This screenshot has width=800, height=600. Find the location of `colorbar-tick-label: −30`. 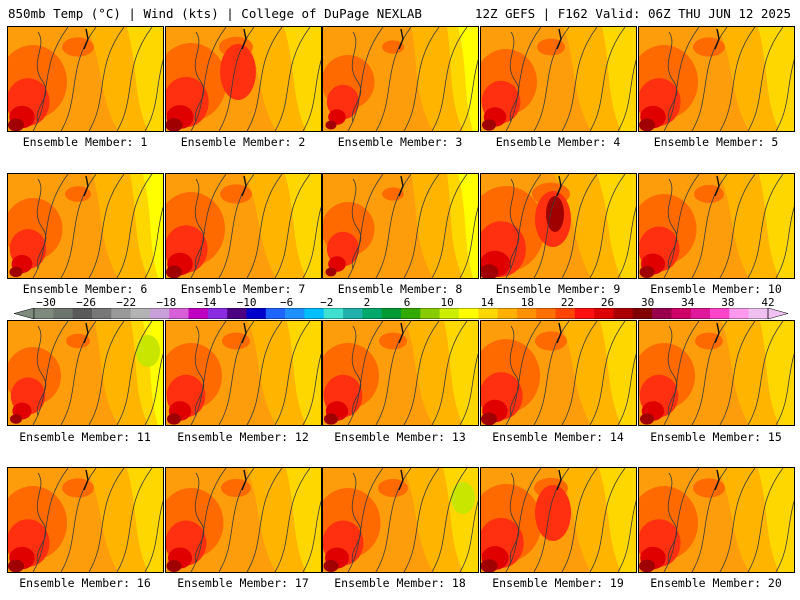

colorbar-tick-label: −30 is located at coordinates (46, 302).